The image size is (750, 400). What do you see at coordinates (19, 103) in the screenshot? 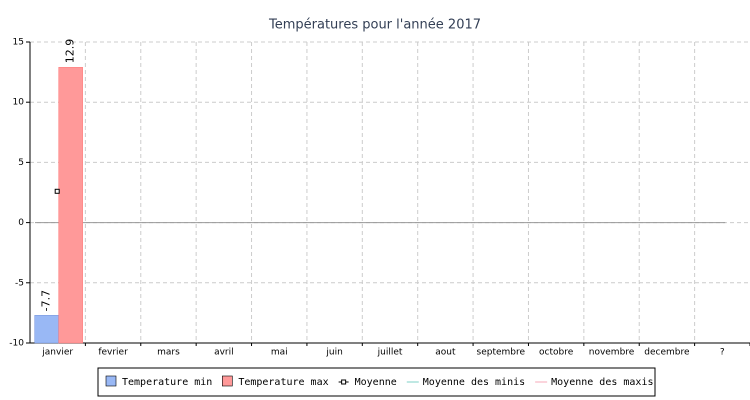
I see `y-tick-label: 10` at bounding box center [19, 103].